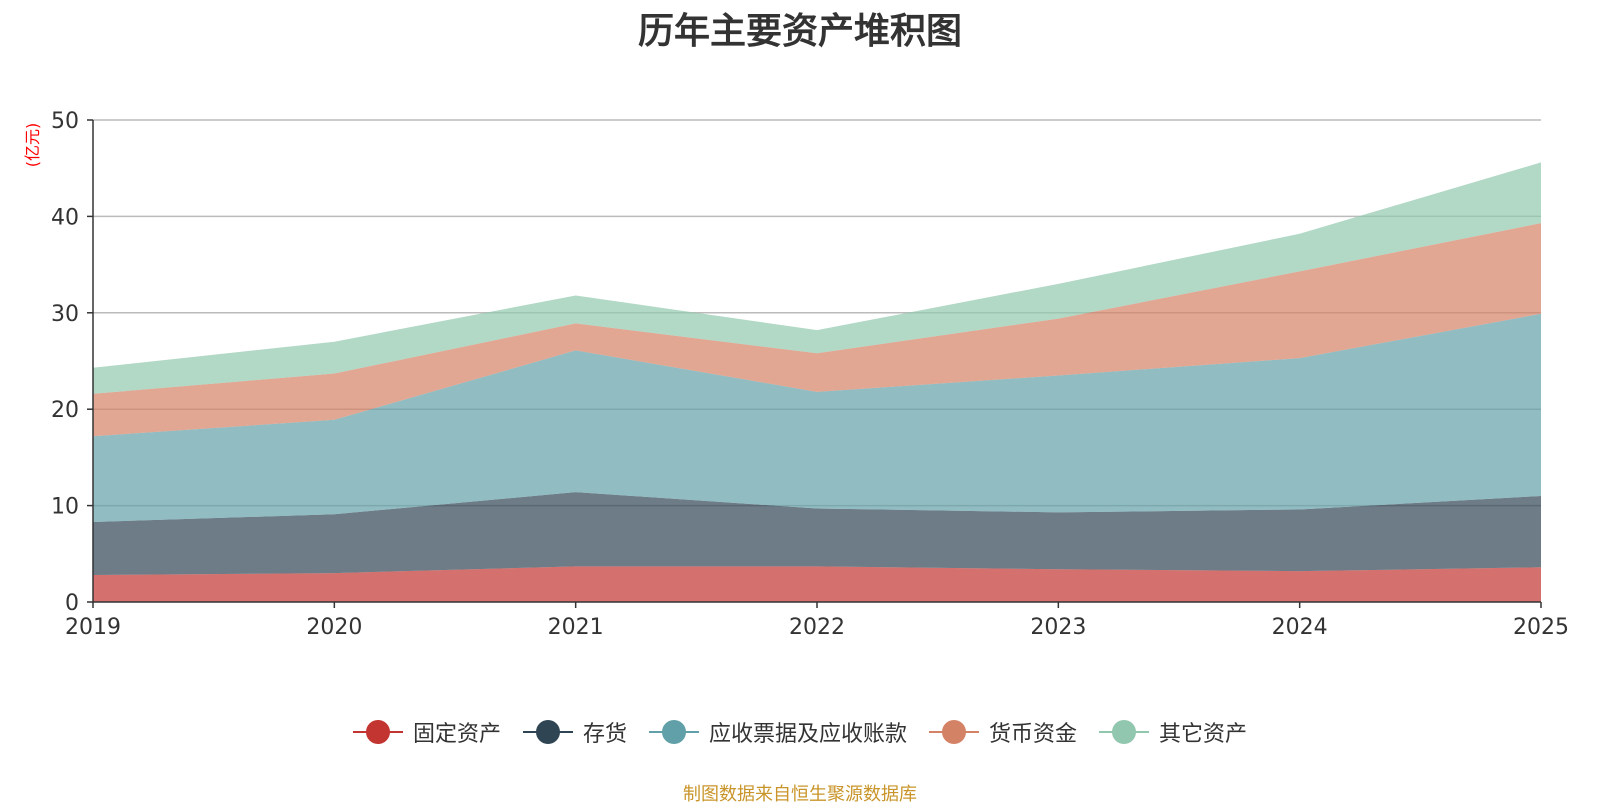 The height and width of the screenshot is (806, 1600). Describe the element at coordinates (604, 734) in the screenshot. I see `legend-label: 存货` at that location.